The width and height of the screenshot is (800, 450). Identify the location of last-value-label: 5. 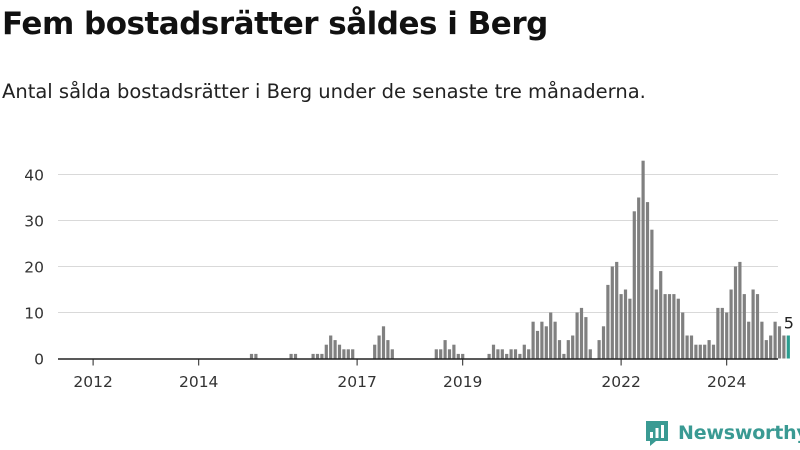
(789, 323).